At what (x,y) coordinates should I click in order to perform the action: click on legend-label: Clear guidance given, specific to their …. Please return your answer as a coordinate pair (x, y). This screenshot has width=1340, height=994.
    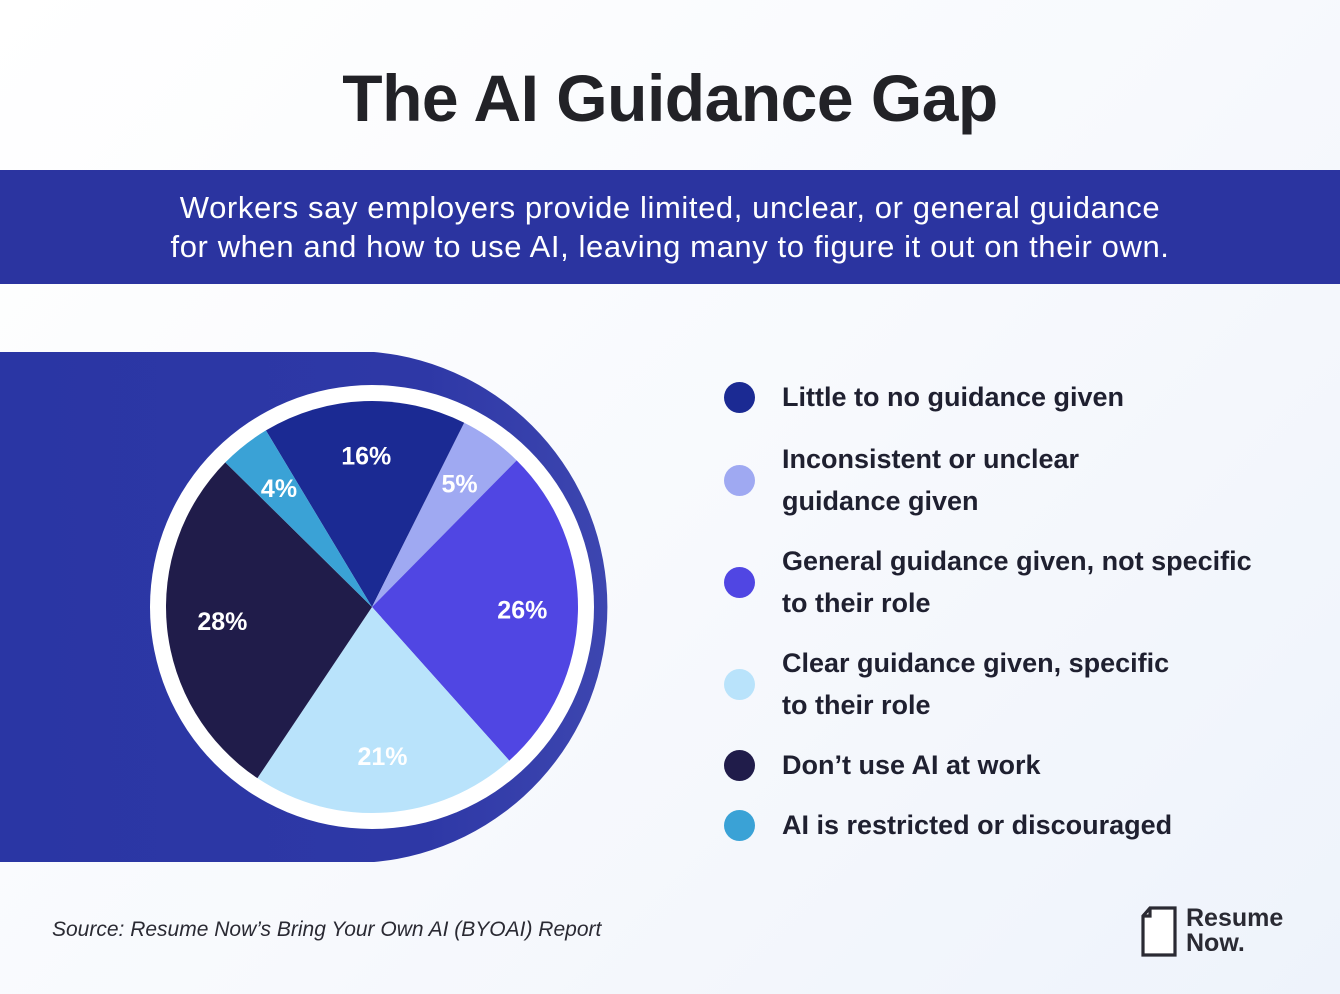
    Looking at the image, I should click on (976, 684).